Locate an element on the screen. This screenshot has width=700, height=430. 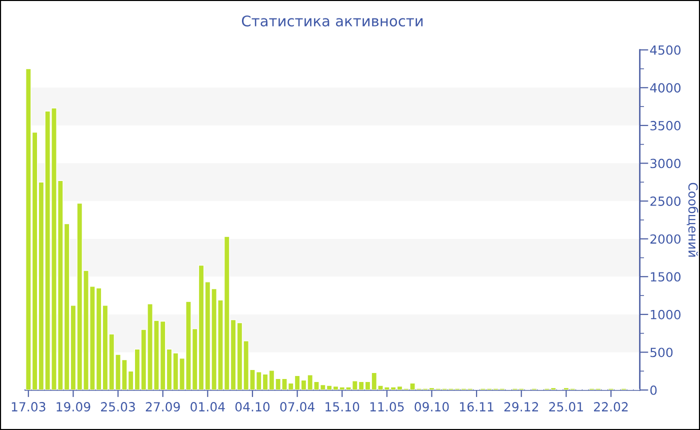
y-tick-label: 1500 is located at coordinates (665, 277).